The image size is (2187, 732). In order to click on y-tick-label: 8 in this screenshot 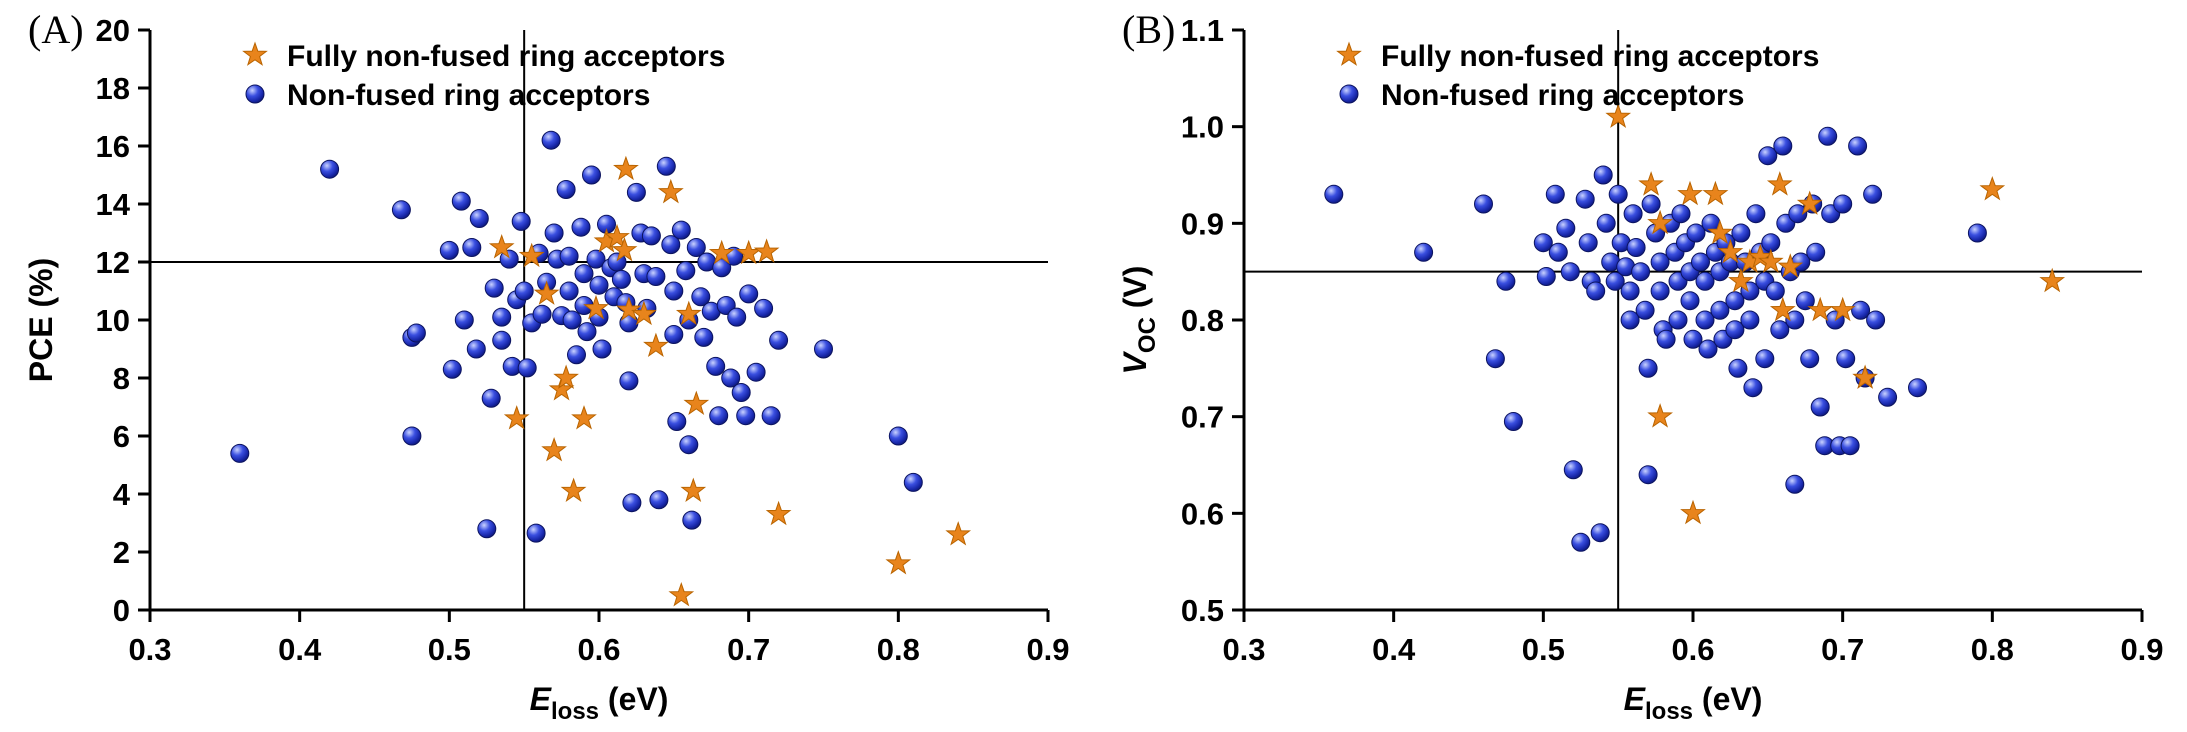, I will do `click(121, 378)`.